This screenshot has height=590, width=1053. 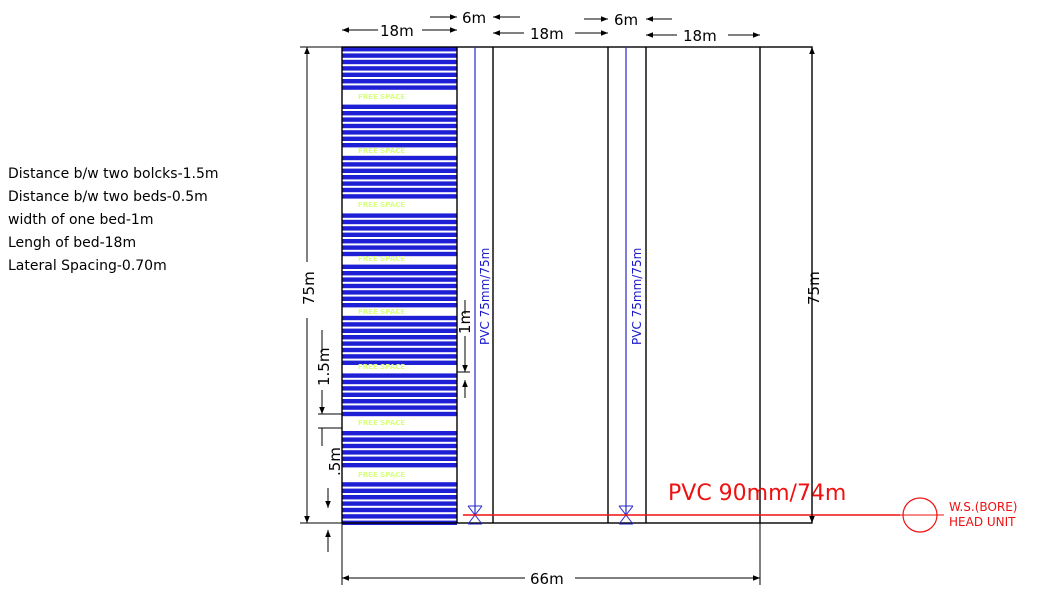 I want to click on dim-top-gap-2: 6m, so click(x=626, y=20).